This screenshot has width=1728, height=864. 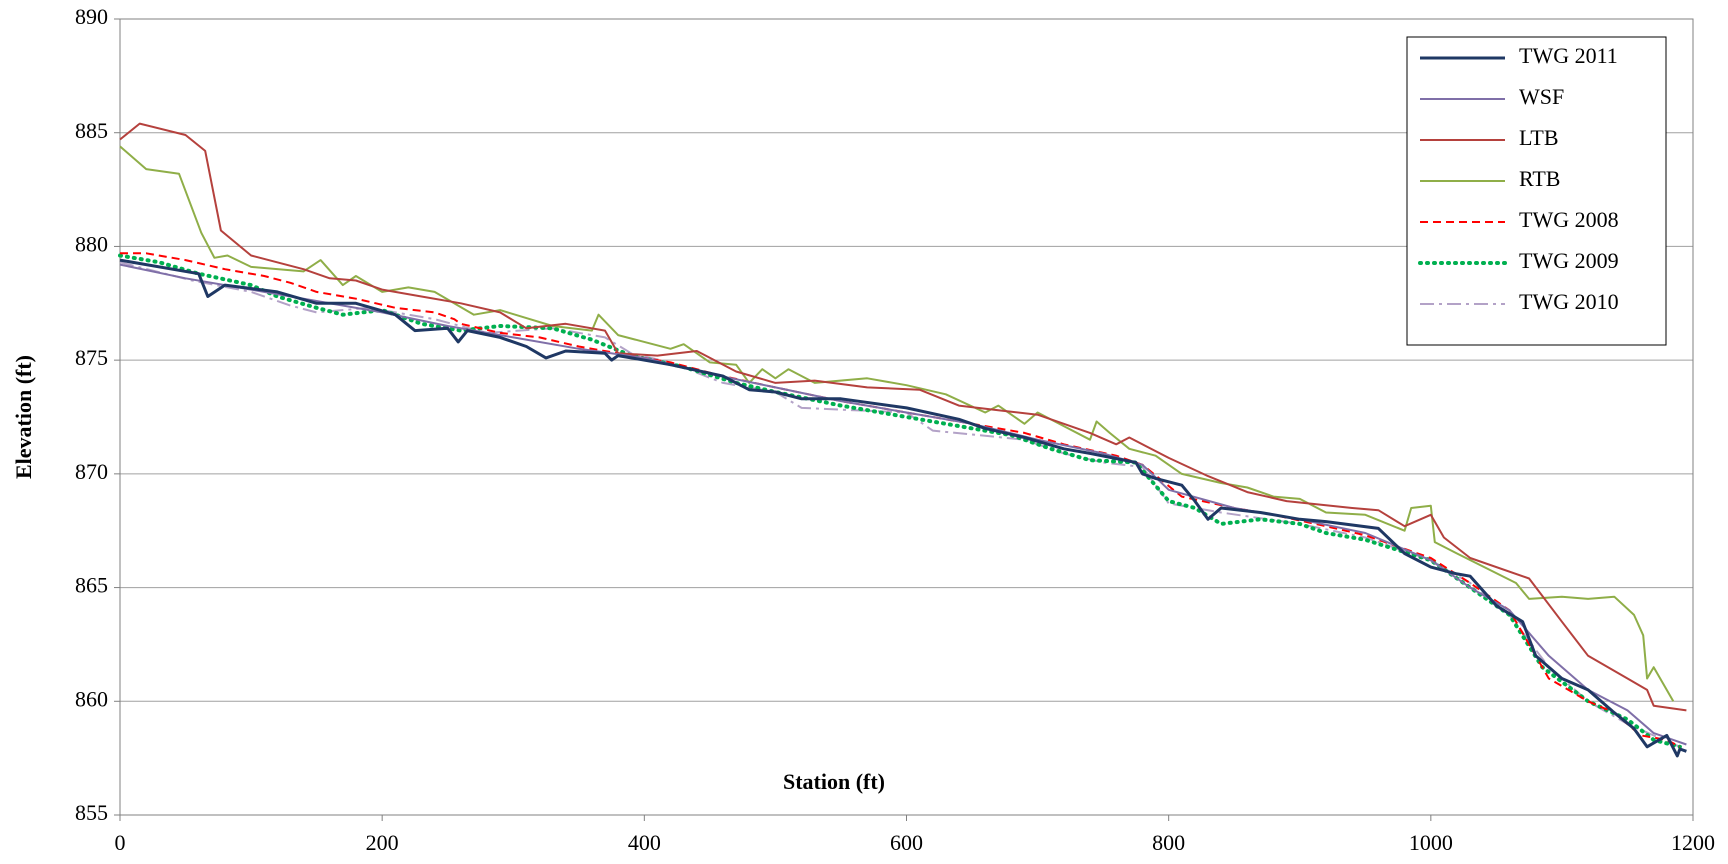 What do you see at coordinates (906, 842) in the screenshot?
I see `x-tick-label: 600` at bounding box center [906, 842].